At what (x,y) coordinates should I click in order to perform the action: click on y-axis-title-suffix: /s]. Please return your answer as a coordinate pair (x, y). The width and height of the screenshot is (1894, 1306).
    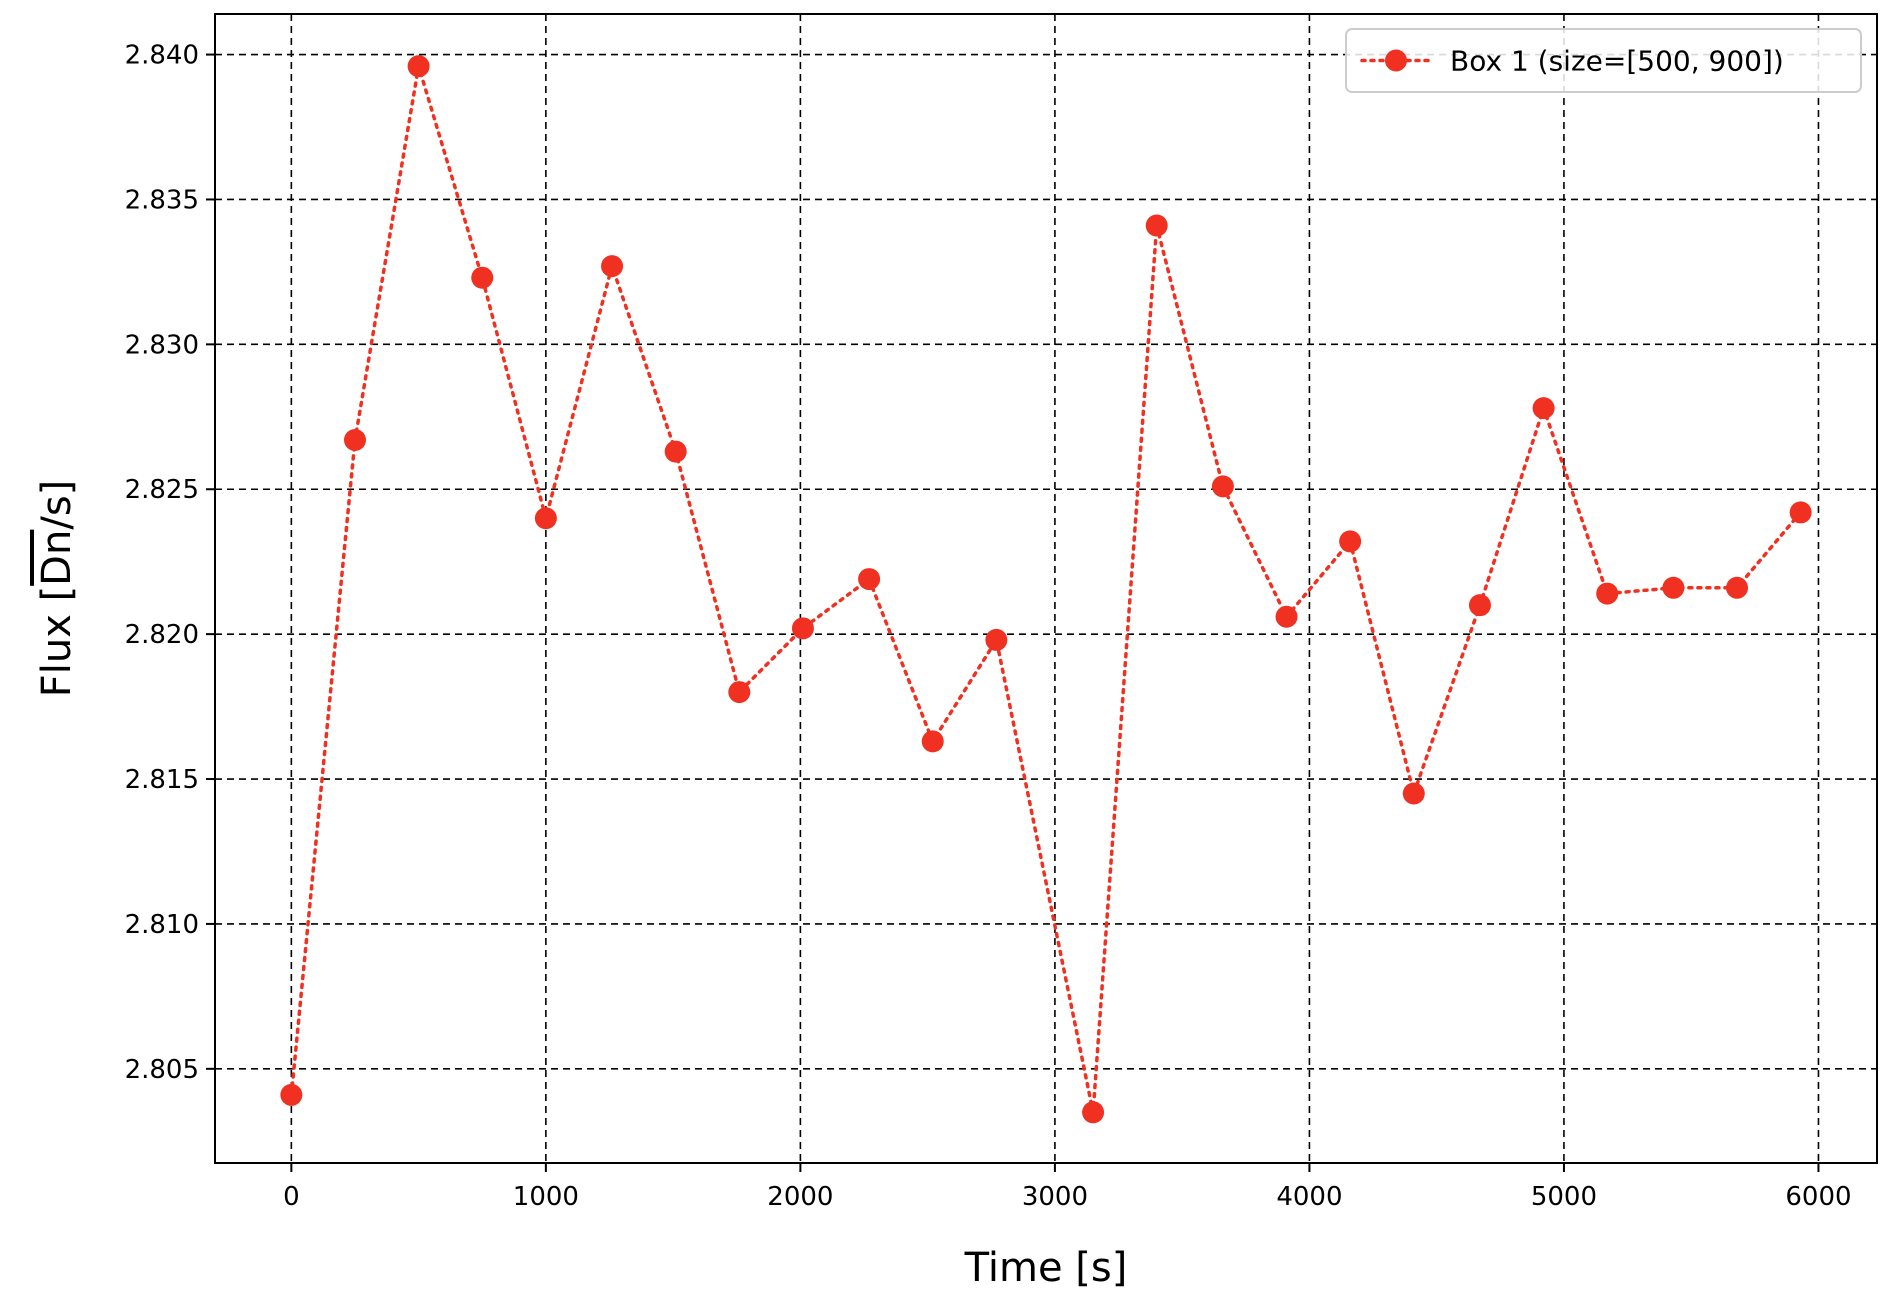
    Looking at the image, I should click on (57, 505).